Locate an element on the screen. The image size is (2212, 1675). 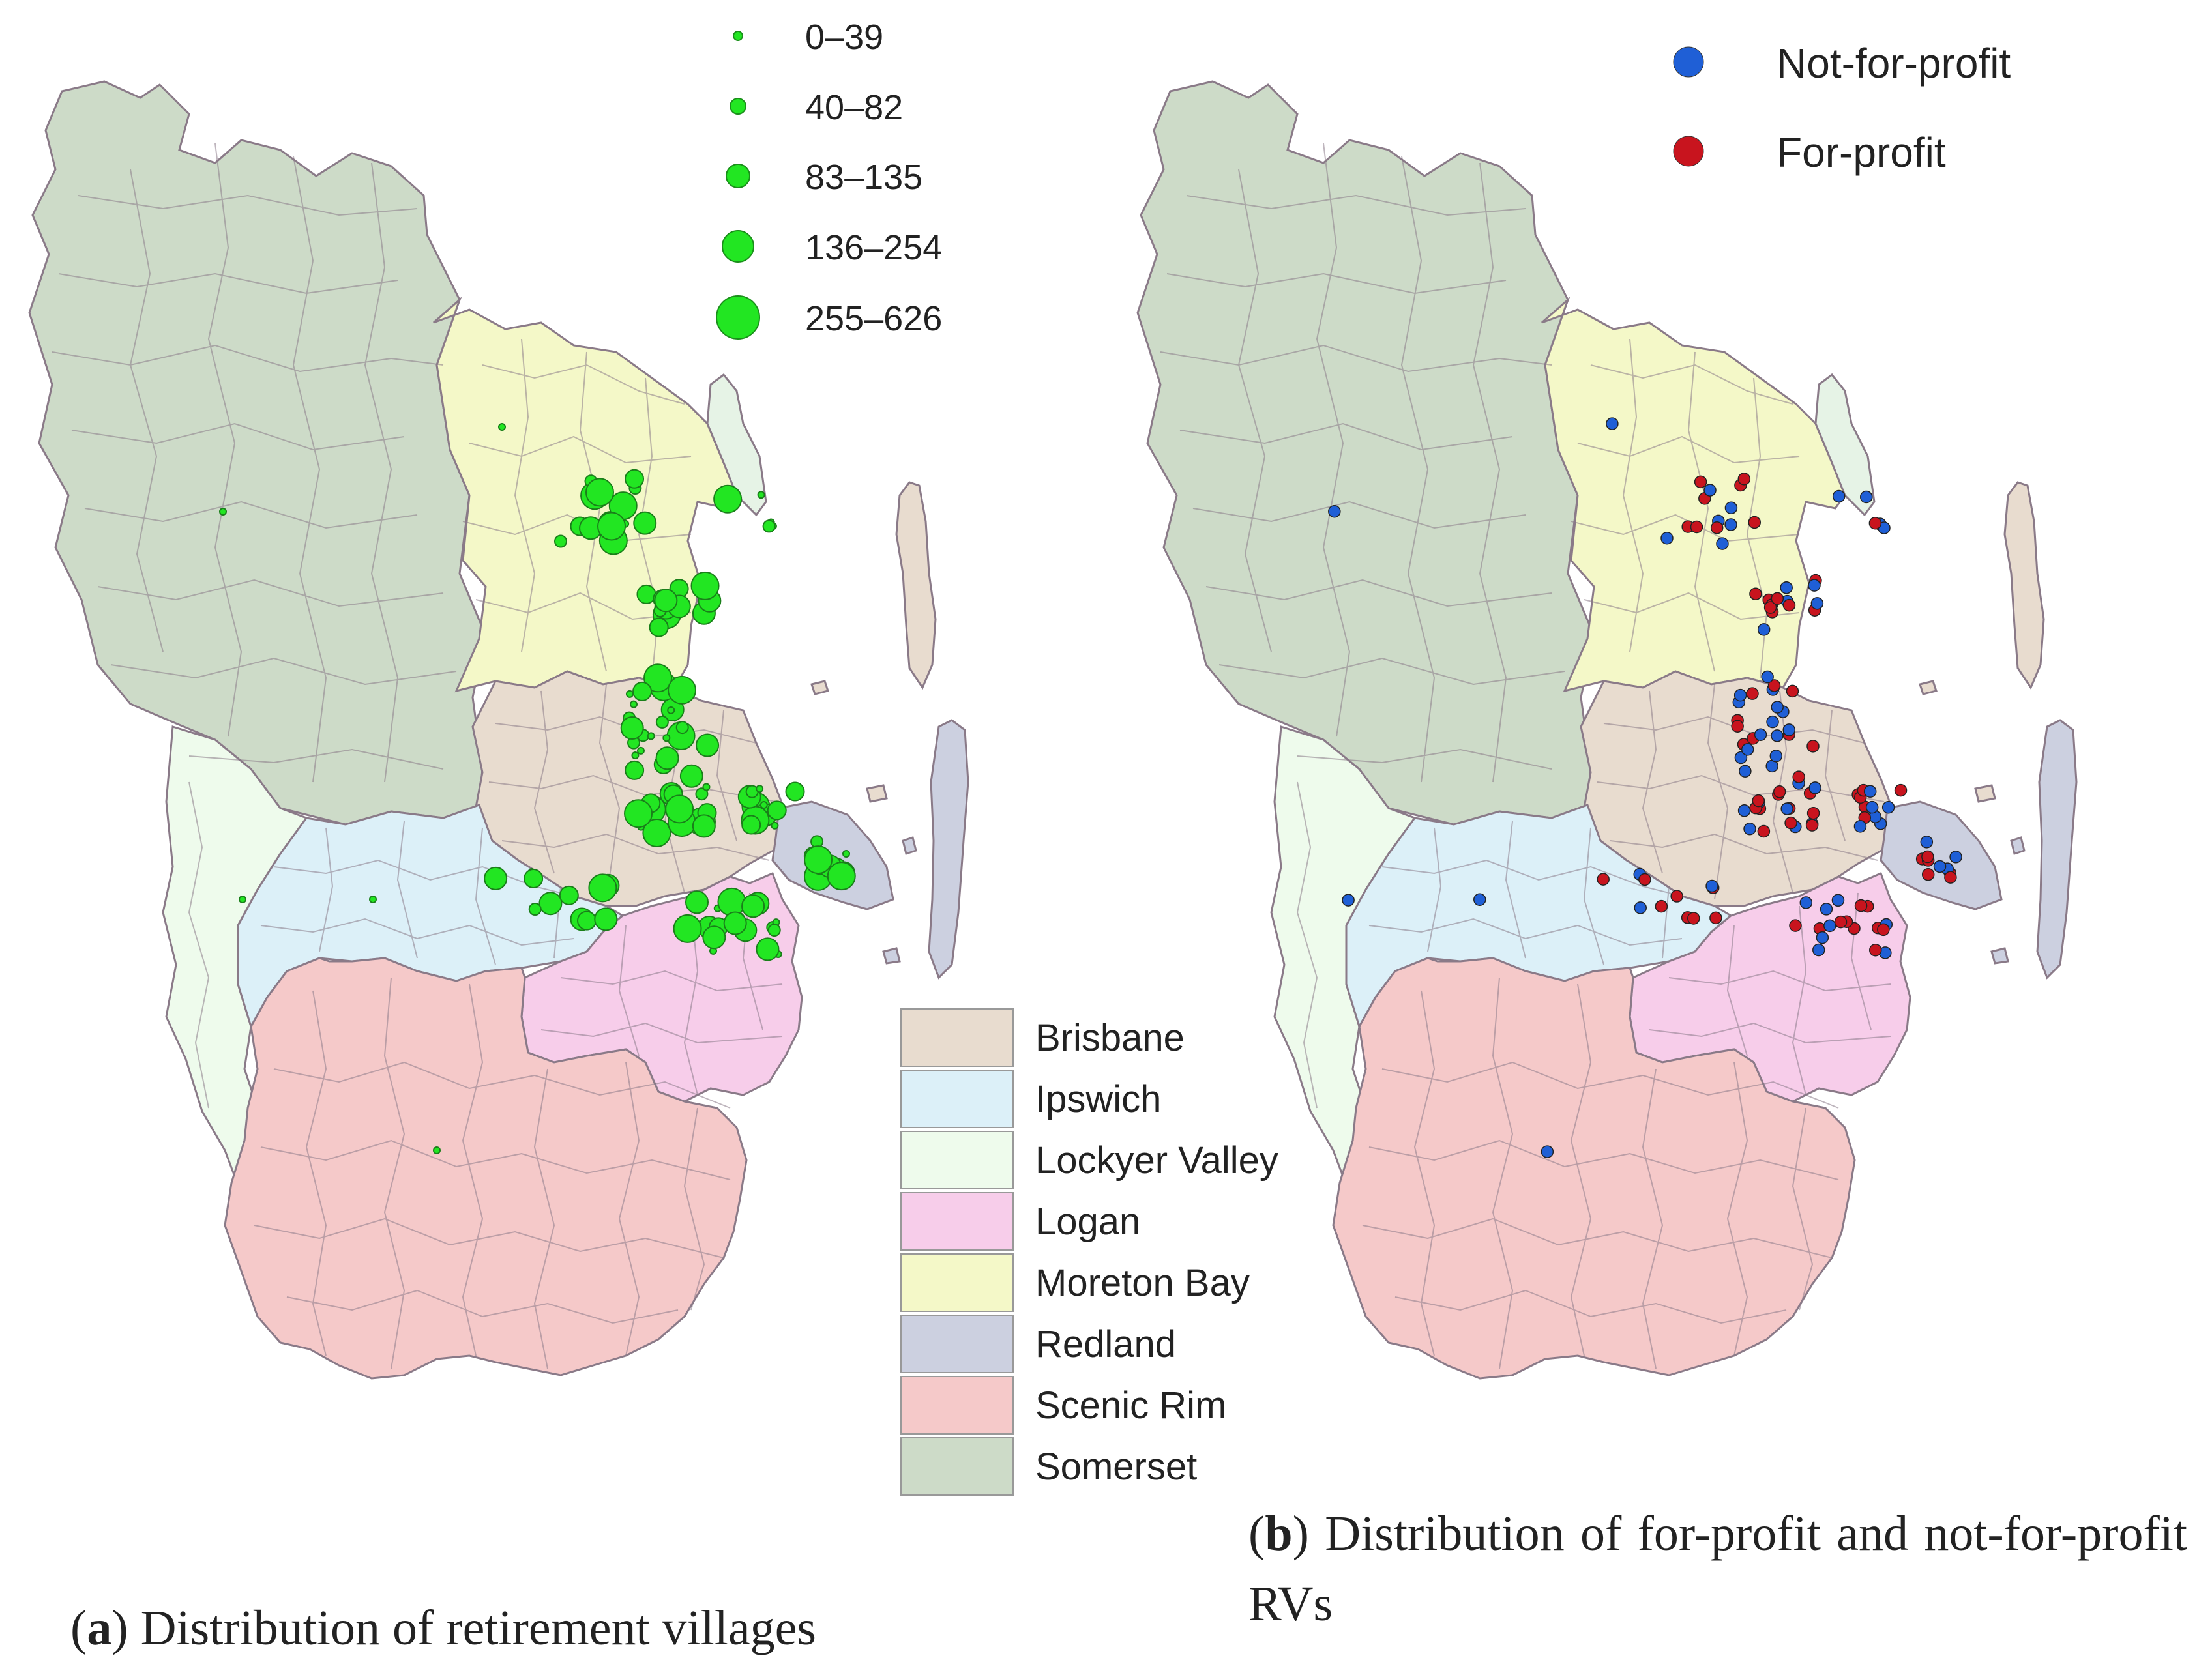
region-legend-label: Brisbane is located at coordinates (1110, 1038).